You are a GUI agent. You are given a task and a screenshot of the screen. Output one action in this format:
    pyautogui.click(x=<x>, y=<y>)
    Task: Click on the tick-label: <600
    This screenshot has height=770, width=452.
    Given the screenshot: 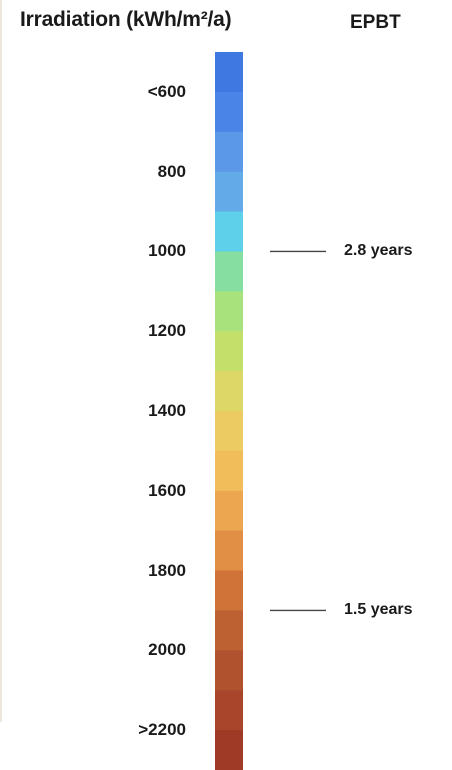 What is the action you would take?
    pyautogui.click(x=166, y=91)
    